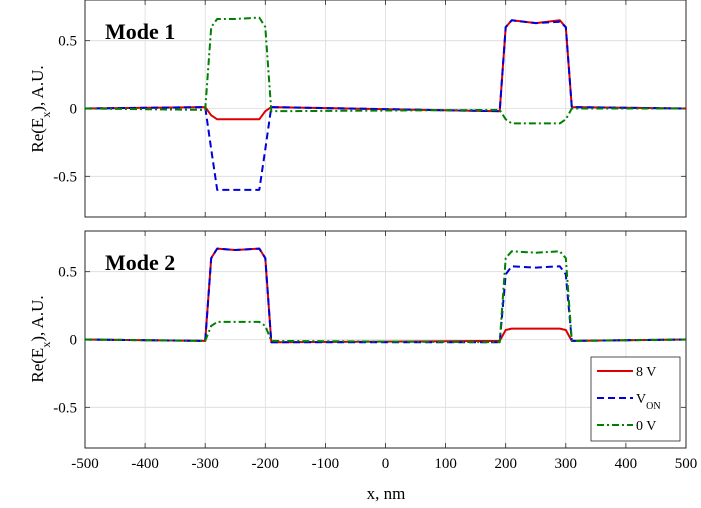 Image resolution: width=701 pixels, height=508 pixels. What do you see at coordinates (140, 31) in the screenshot?
I see `panel-title-mode-1: Mode 1` at bounding box center [140, 31].